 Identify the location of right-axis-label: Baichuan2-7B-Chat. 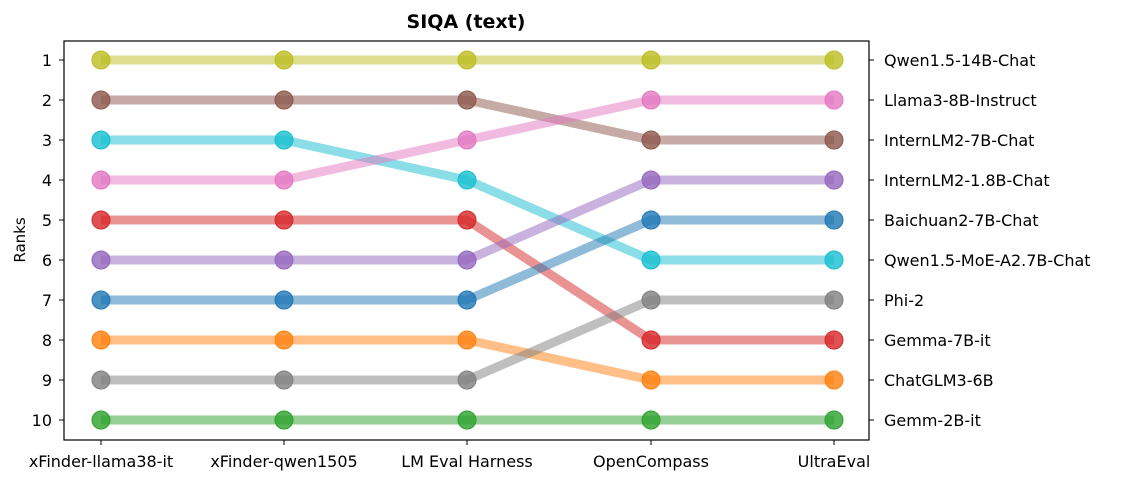
(961, 220).